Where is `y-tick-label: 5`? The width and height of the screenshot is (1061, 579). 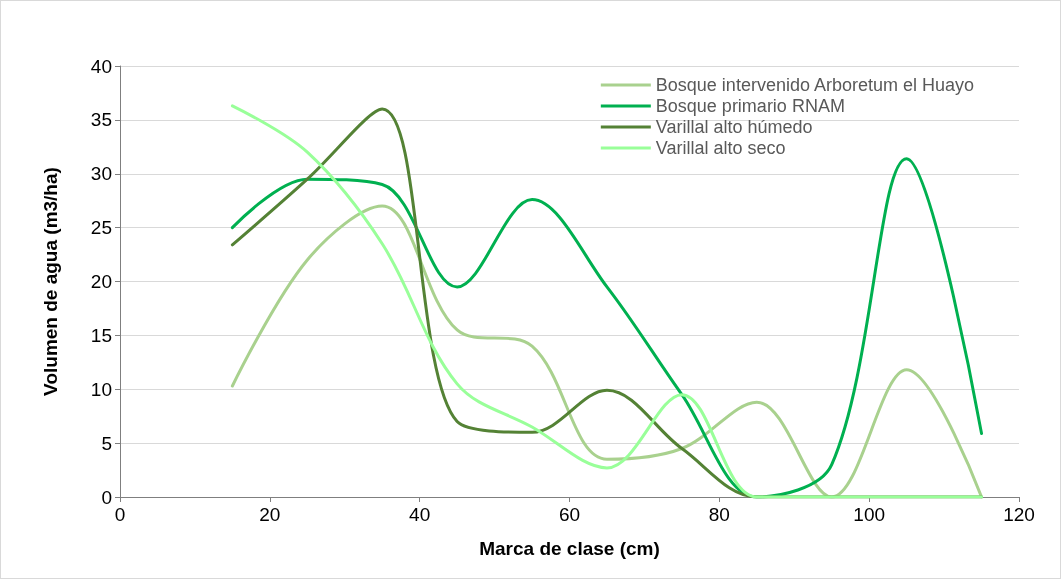
y-tick-label: 5 is located at coordinates (106, 443).